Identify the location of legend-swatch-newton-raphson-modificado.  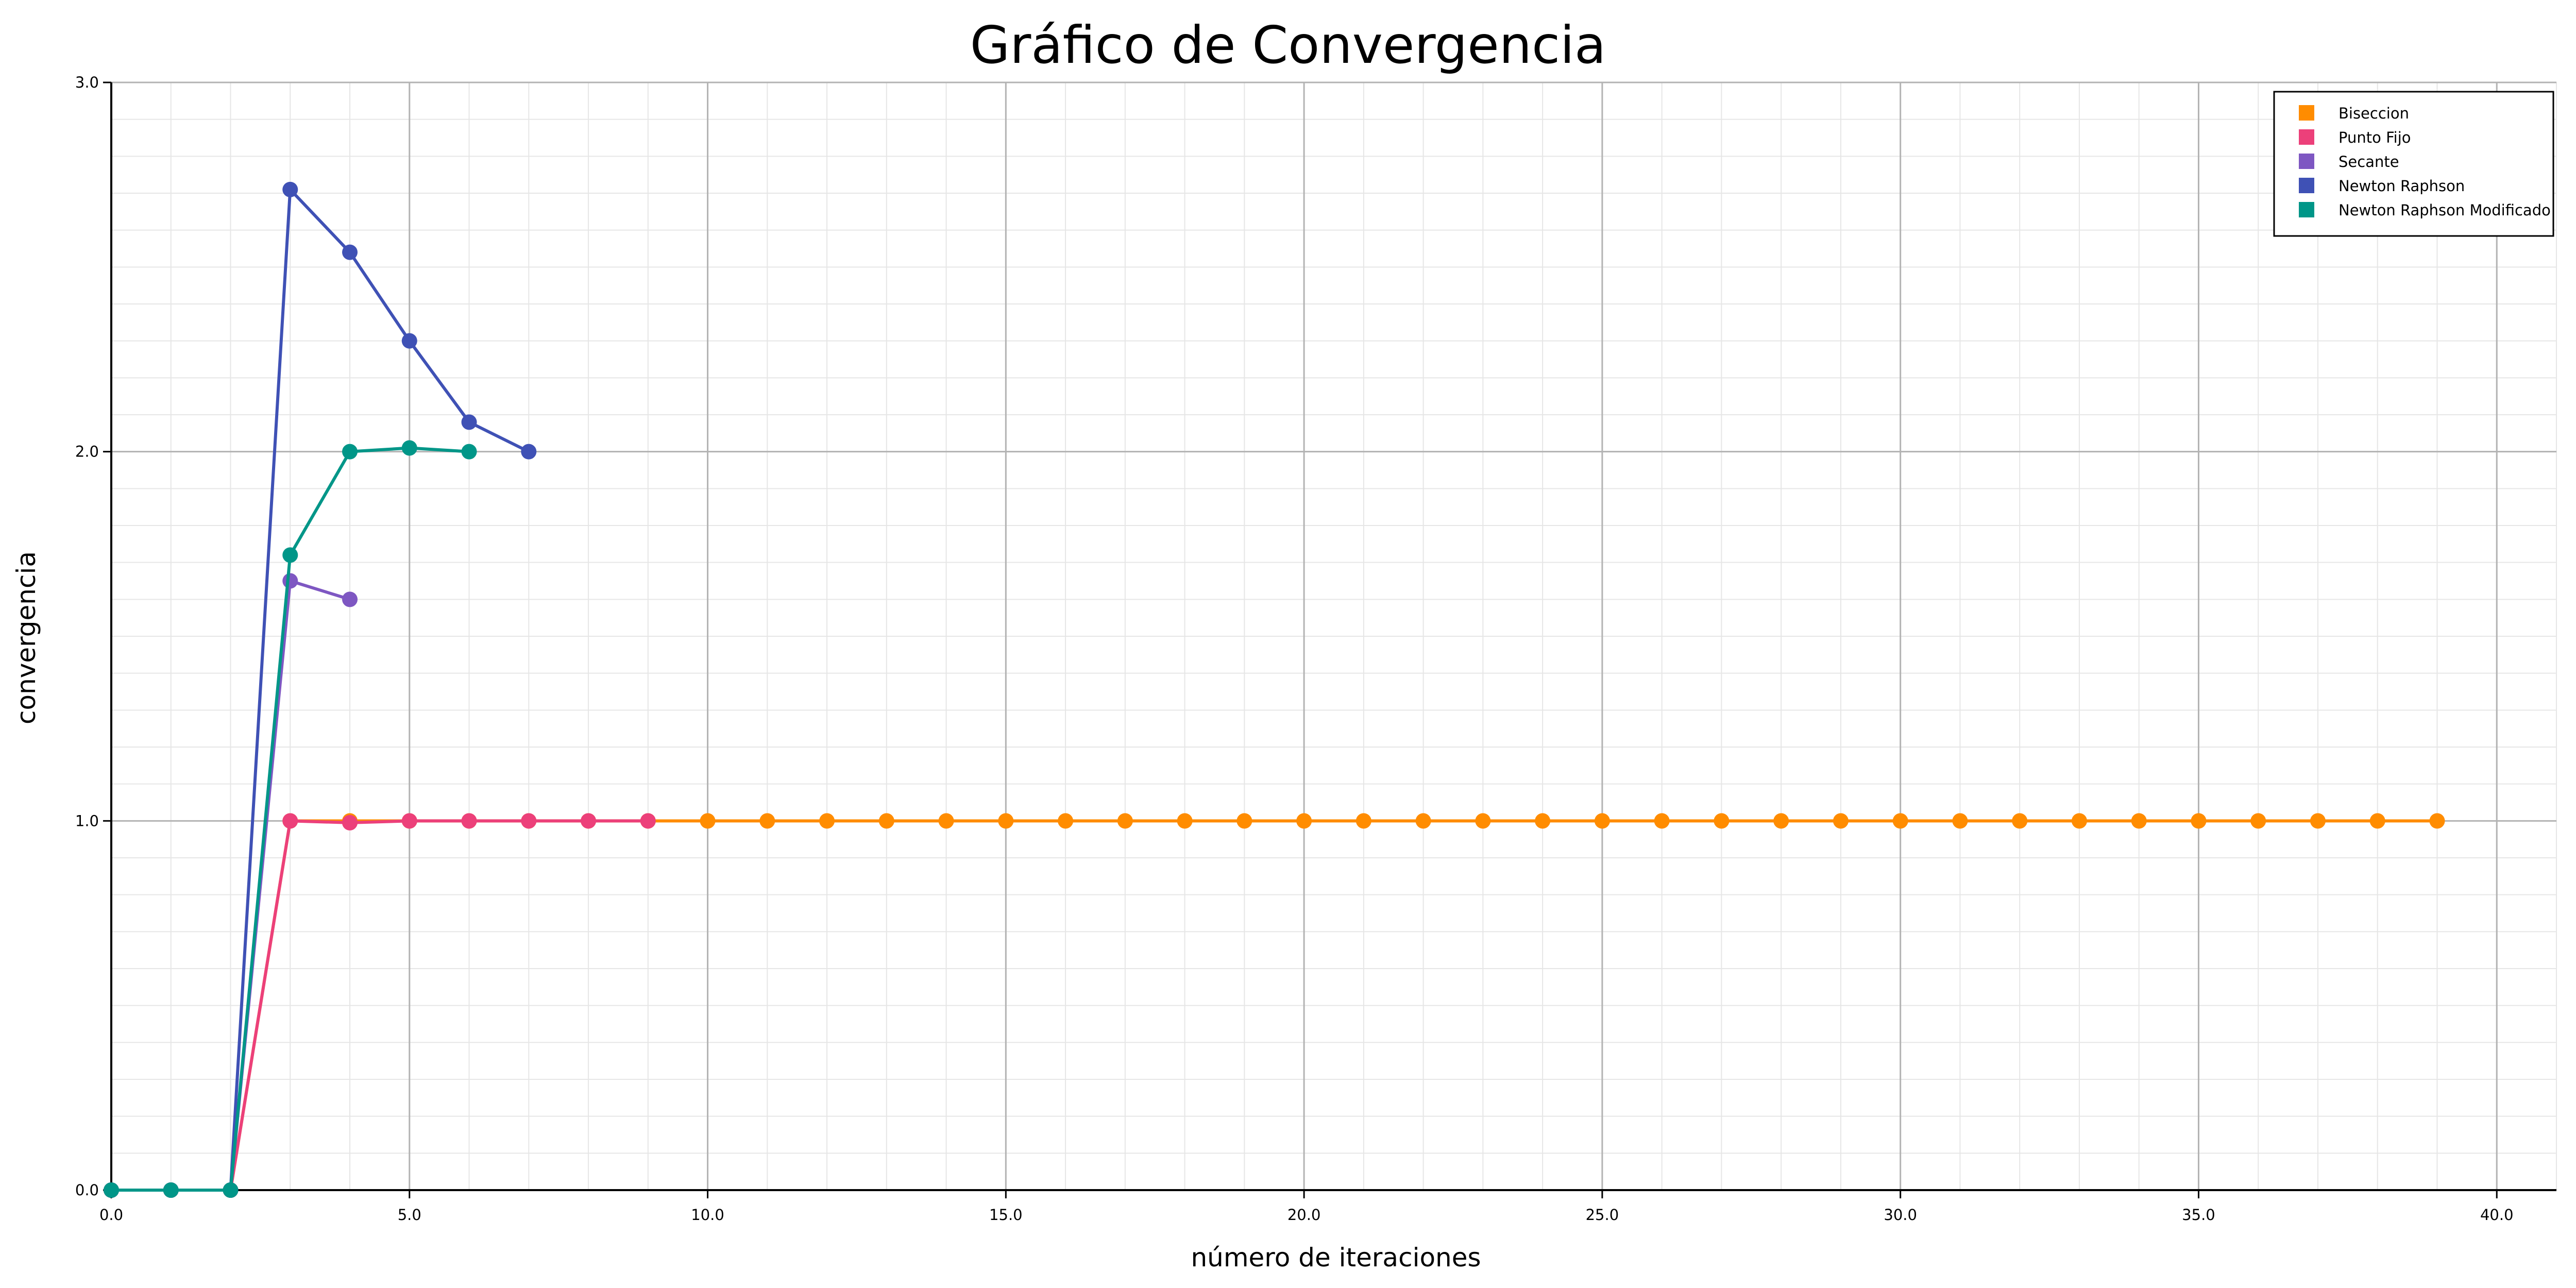
(2306, 209).